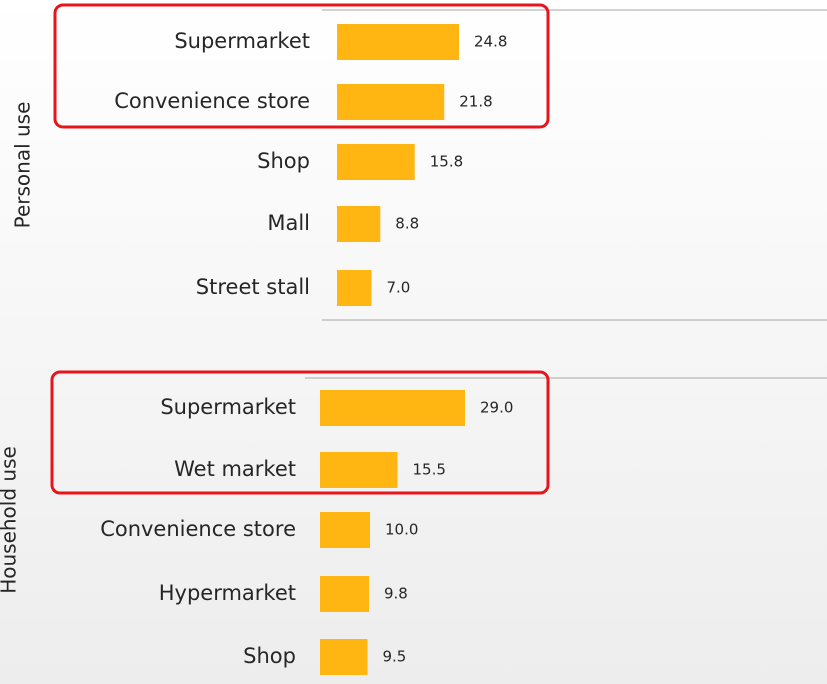 This screenshot has height=684, width=827. Describe the element at coordinates (475, 102) in the screenshot. I see `value-label: 21.8` at that location.